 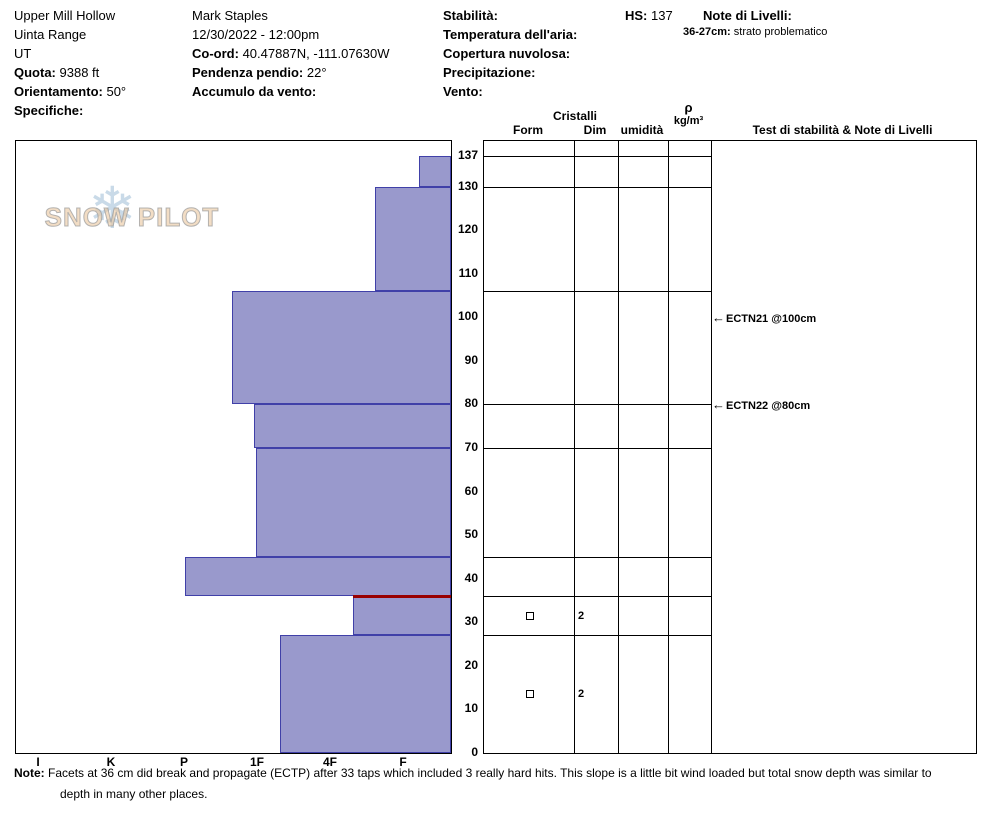 What do you see at coordinates (256, 762) in the screenshot?
I see `hardness-tick-label: 1F` at bounding box center [256, 762].